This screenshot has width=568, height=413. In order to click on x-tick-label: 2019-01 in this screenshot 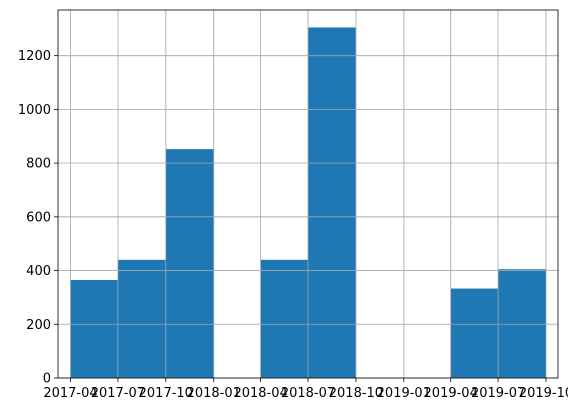, I will do `click(404, 393)`.